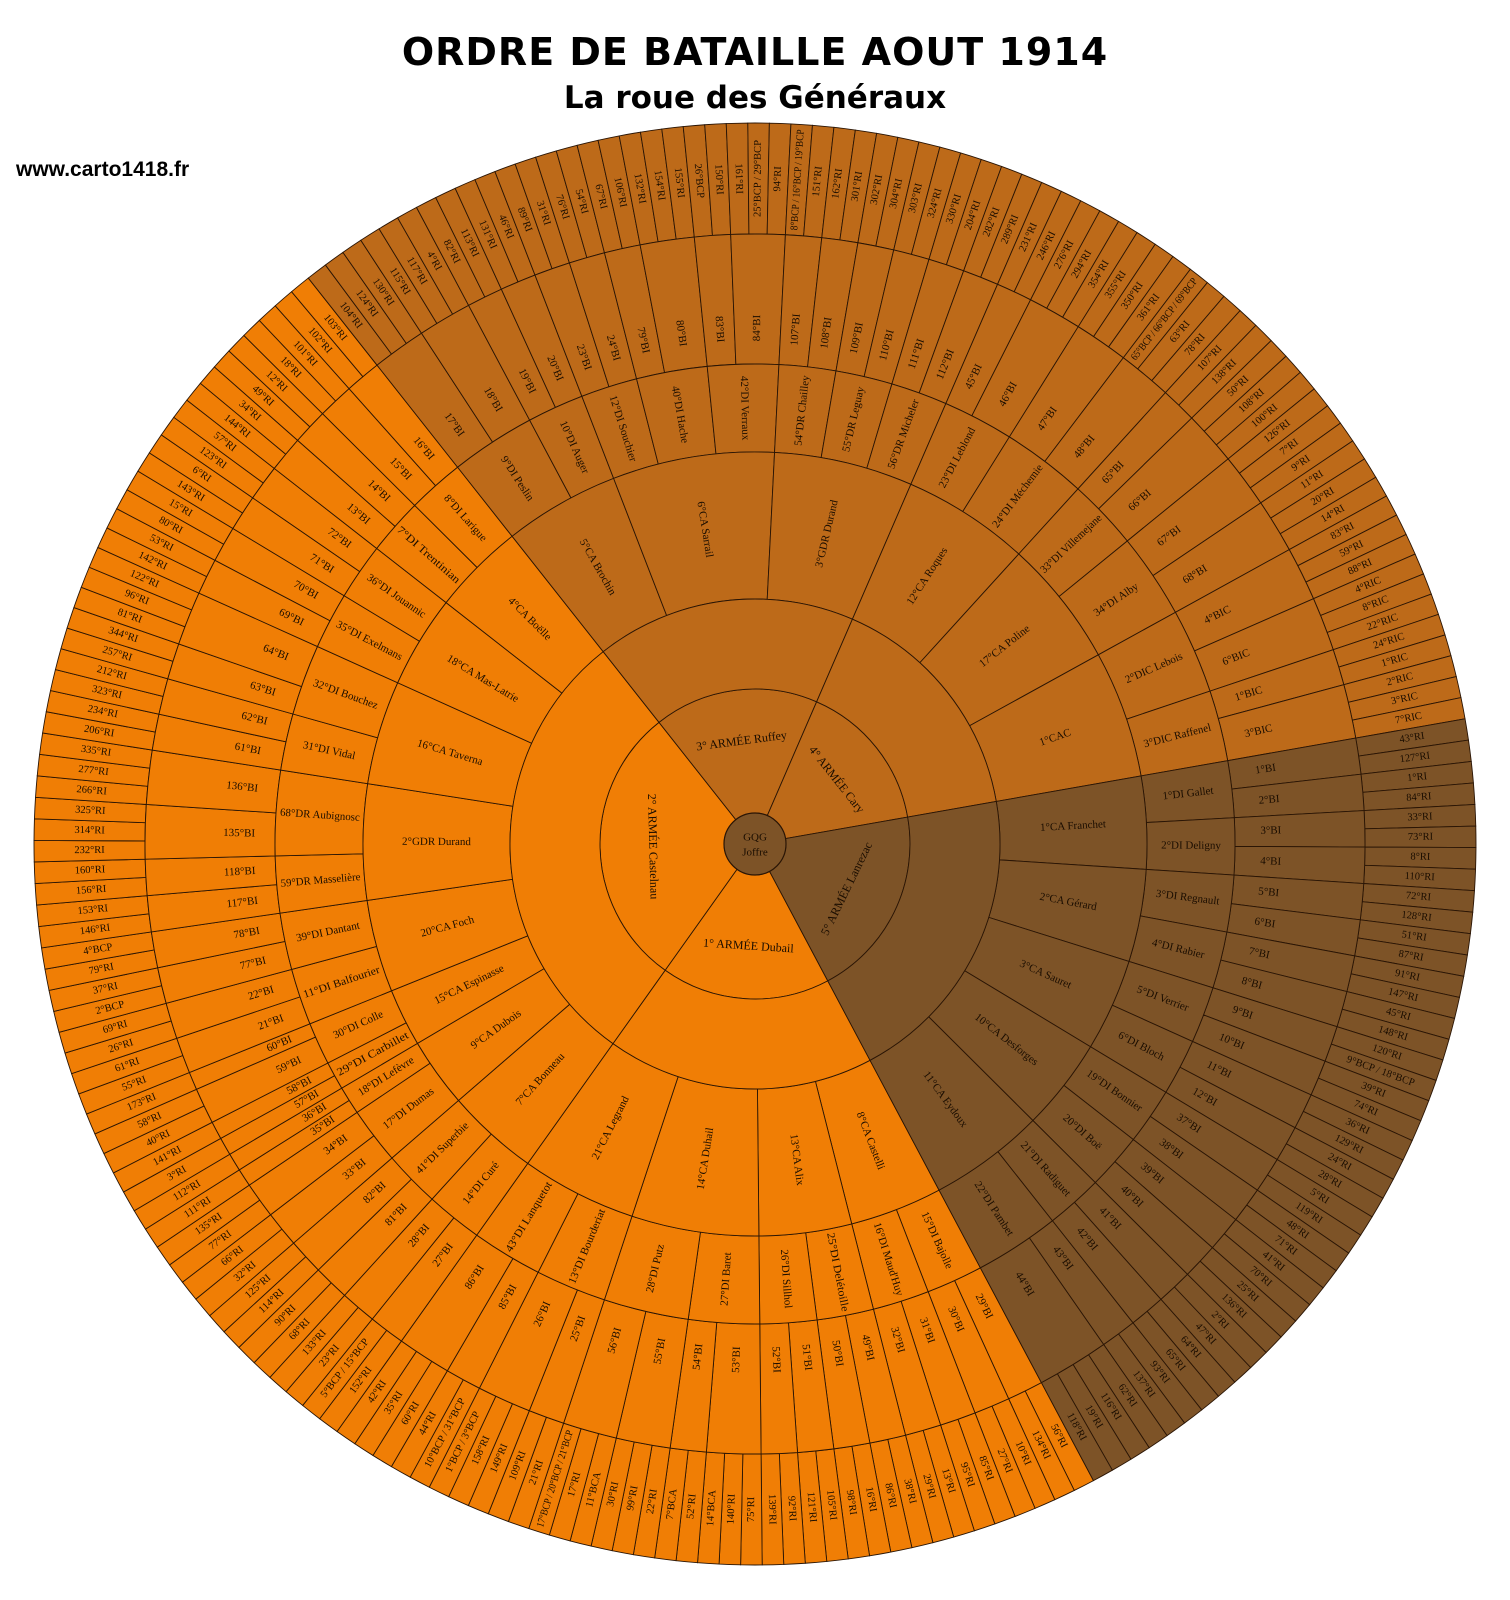 The width and height of the screenshot is (1510, 1600). What do you see at coordinates (1407, 976) in the screenshot?
I see `regiment-91ri: 91°RI` at bounding box center [1407, 976].